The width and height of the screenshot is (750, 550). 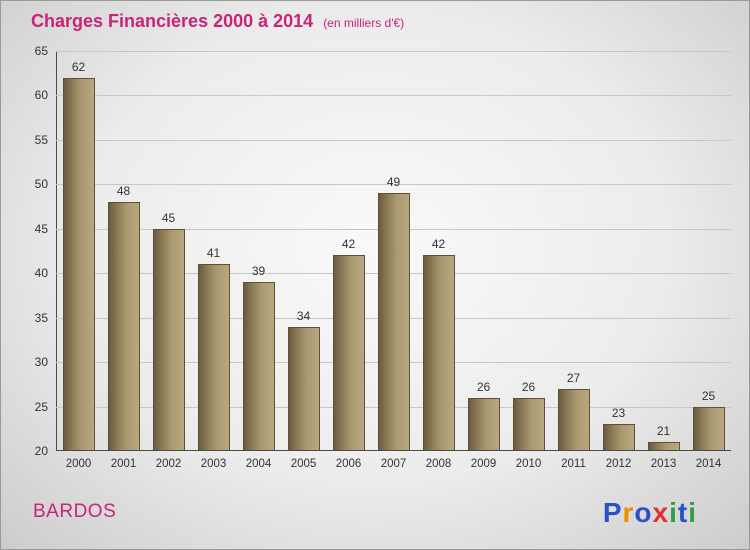 I want to click on proxiti-logo: Proxiti, so click(x=650, y=513).